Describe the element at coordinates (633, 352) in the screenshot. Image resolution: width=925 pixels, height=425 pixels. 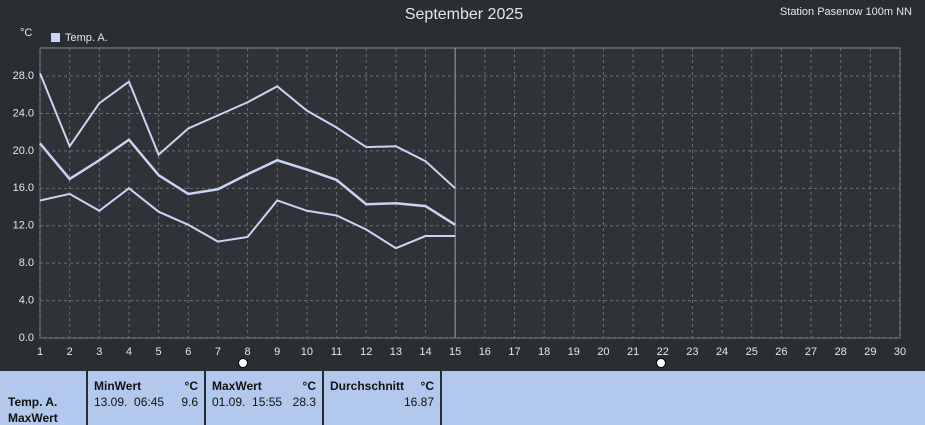
I see `x-tick-label: 21` at that location.